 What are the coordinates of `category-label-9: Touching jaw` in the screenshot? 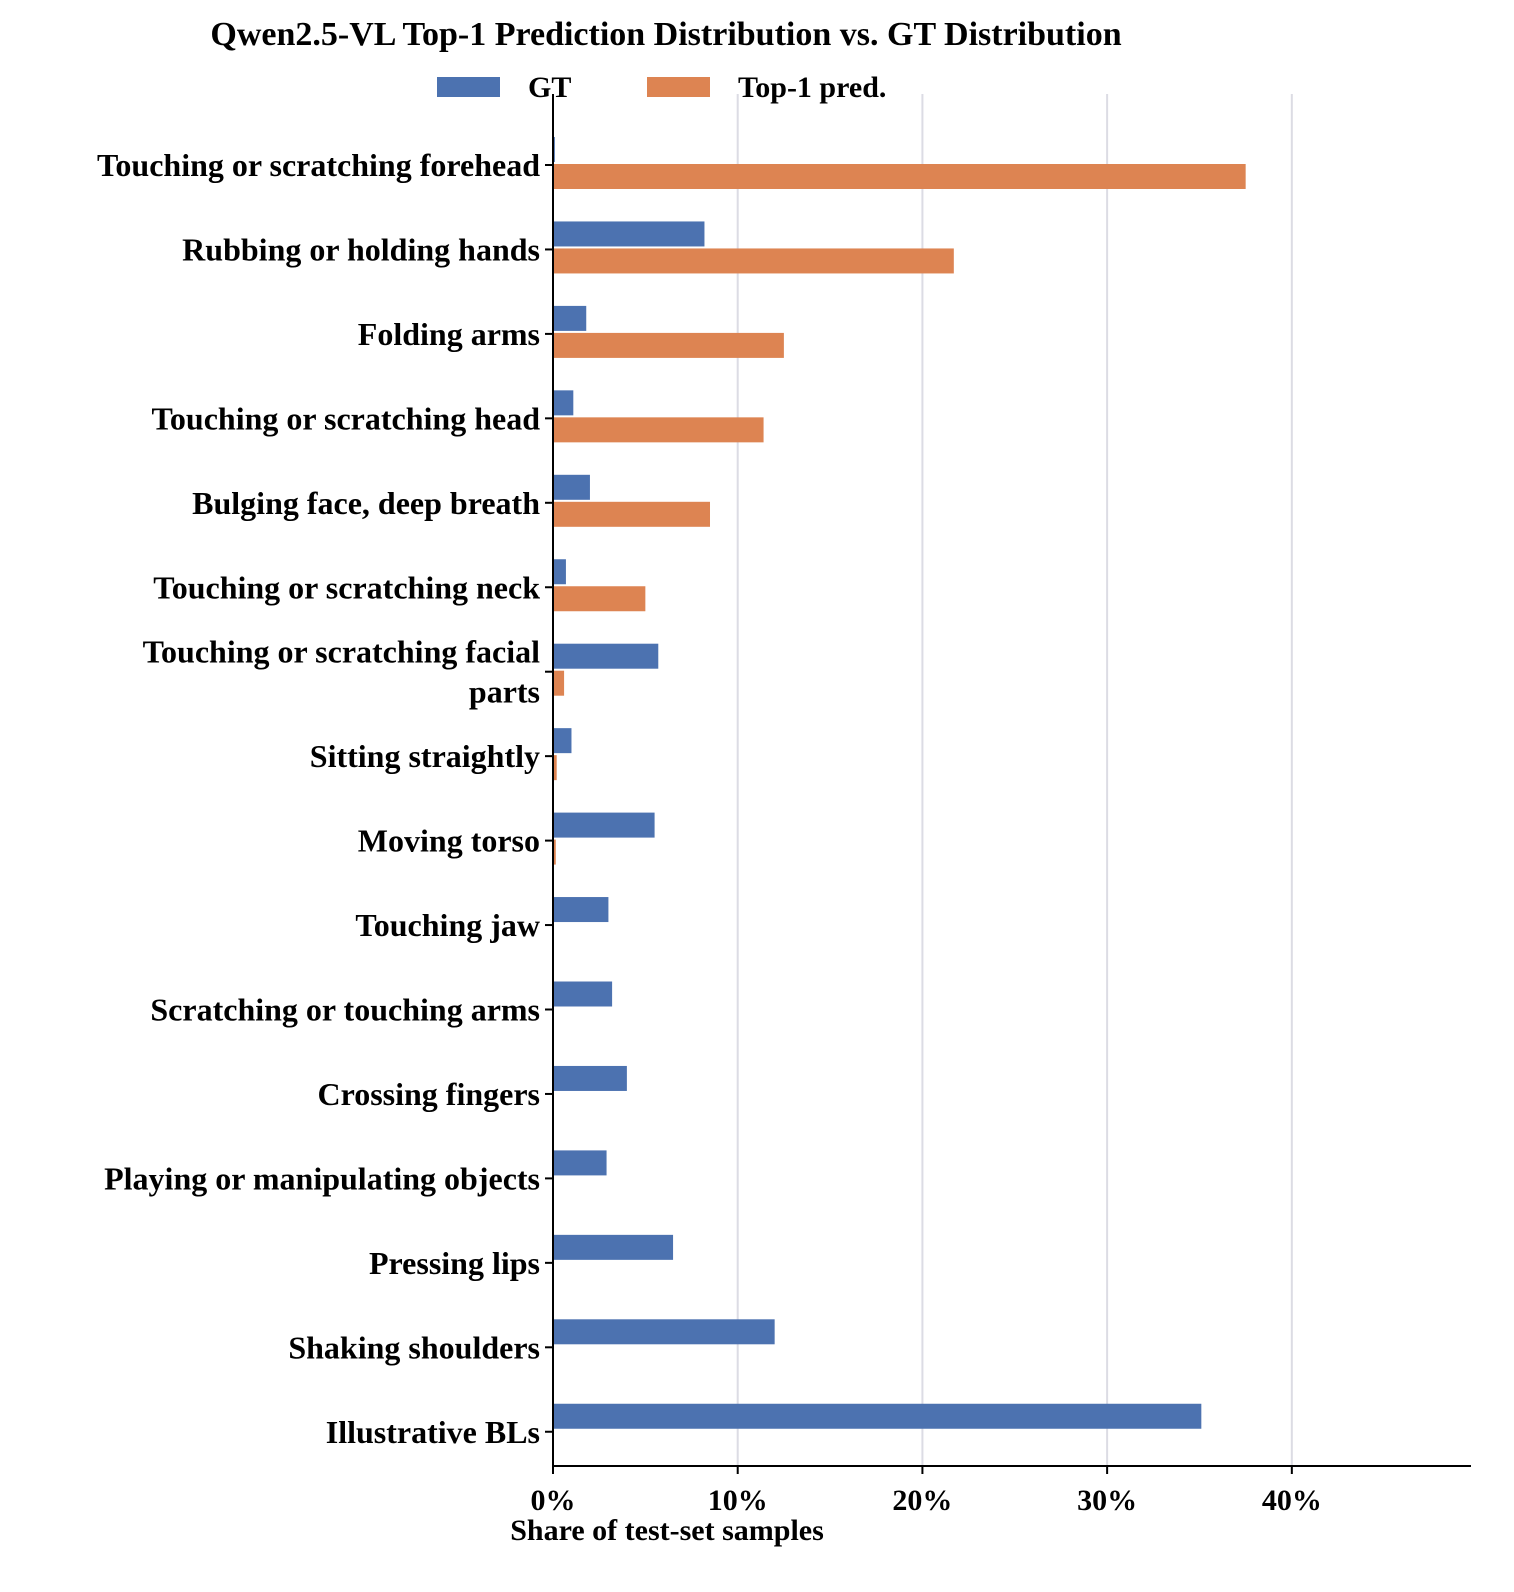 It's located at (447, 925).